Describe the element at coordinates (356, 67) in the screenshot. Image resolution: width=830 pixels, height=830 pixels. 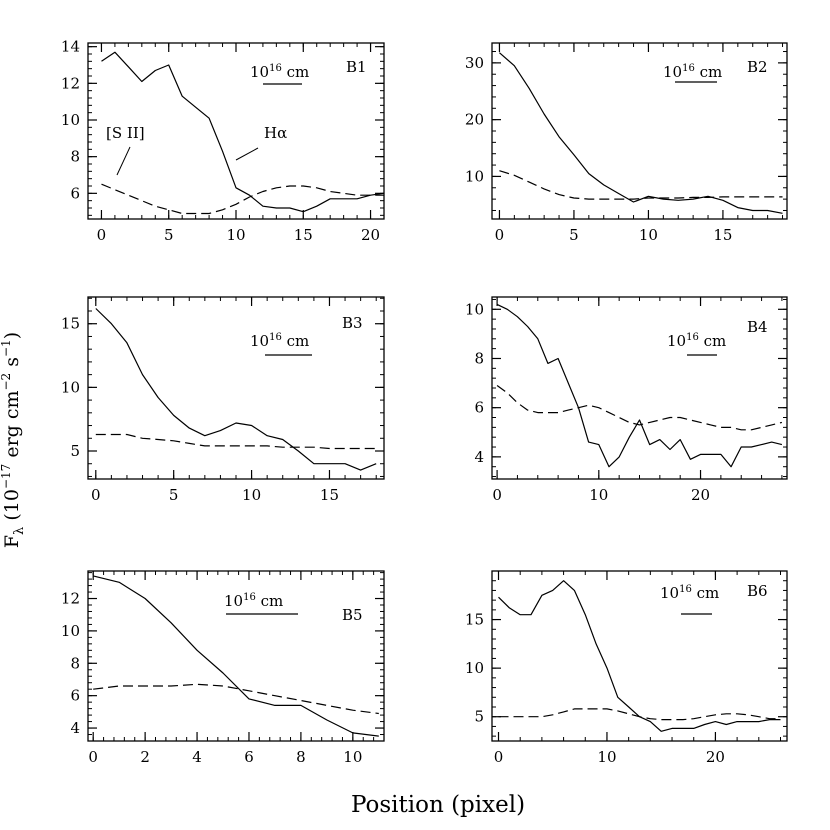
I see `panel-label-b1: B1` at that location.